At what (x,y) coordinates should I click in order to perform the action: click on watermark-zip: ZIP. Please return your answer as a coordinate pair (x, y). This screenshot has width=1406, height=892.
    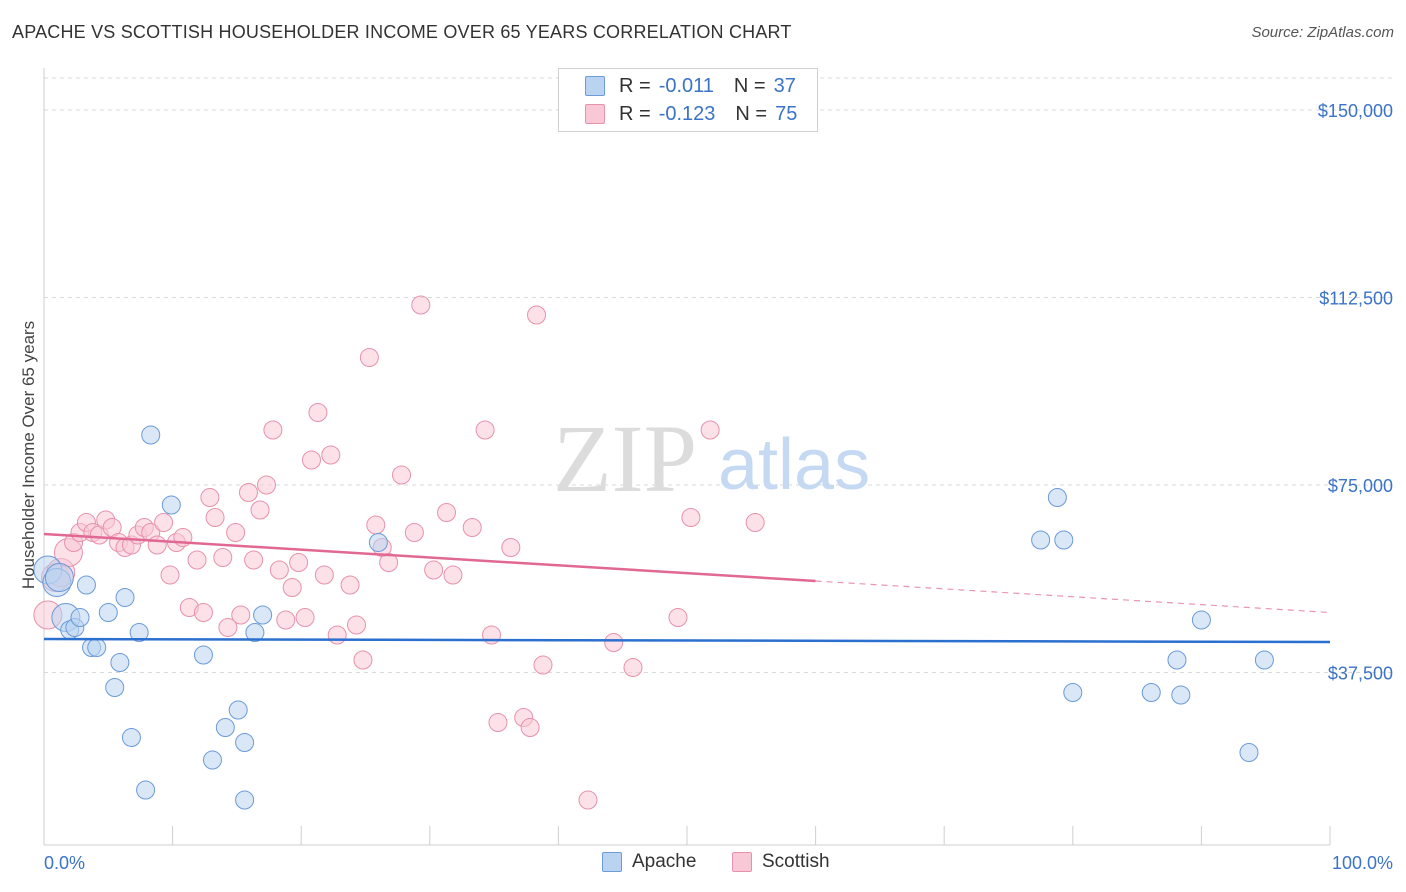
    Looking at the image, I should click on (625, 458).